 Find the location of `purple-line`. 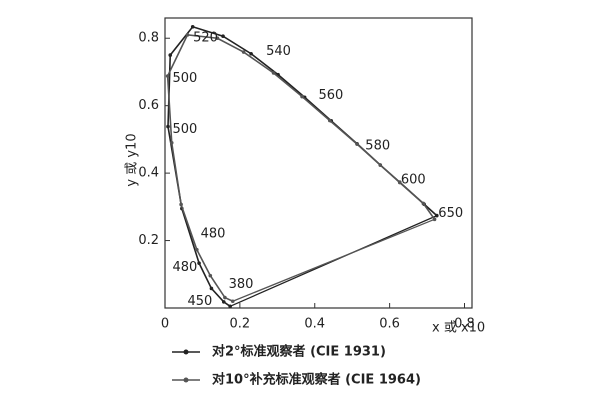

purple-line is located at coordinates (333, 260).